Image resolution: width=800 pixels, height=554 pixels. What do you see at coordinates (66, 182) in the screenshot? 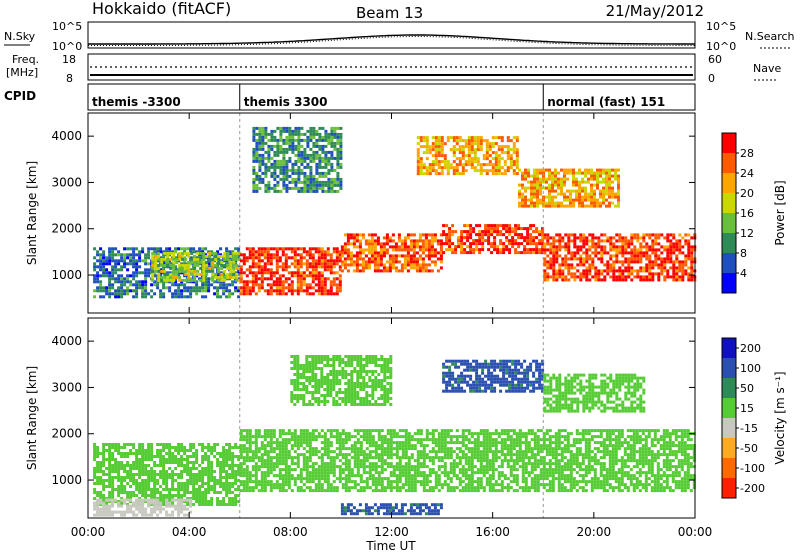
I see `power-y-tick-label: 3000` at bounding box center [66, 182].